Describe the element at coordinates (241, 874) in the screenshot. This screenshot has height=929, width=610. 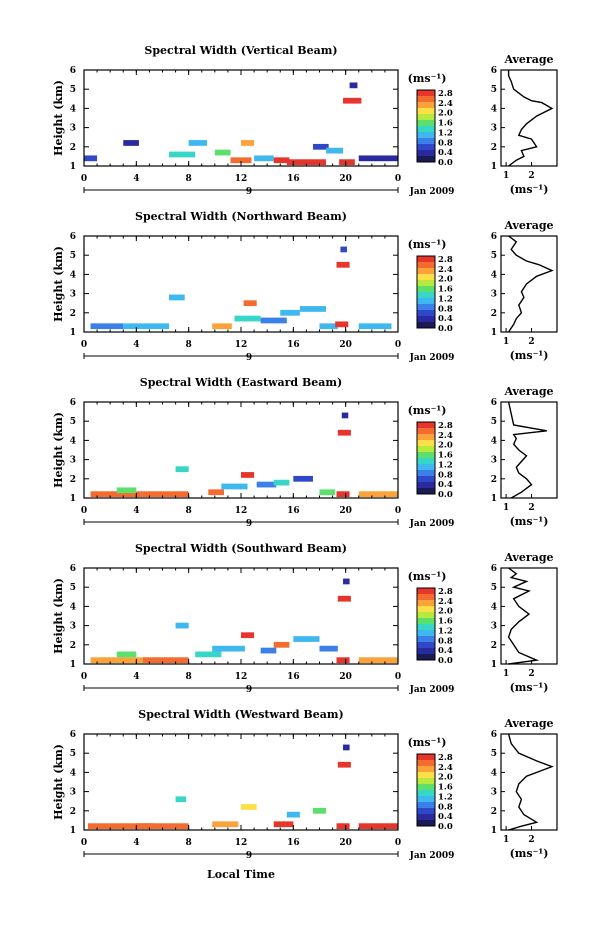
I see `x-axis-label: Local Time` at that location.